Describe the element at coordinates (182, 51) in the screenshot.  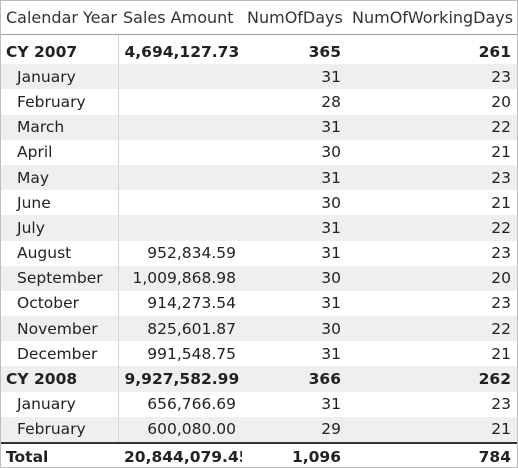
I see `cell: 4,694,127.73` at that location.